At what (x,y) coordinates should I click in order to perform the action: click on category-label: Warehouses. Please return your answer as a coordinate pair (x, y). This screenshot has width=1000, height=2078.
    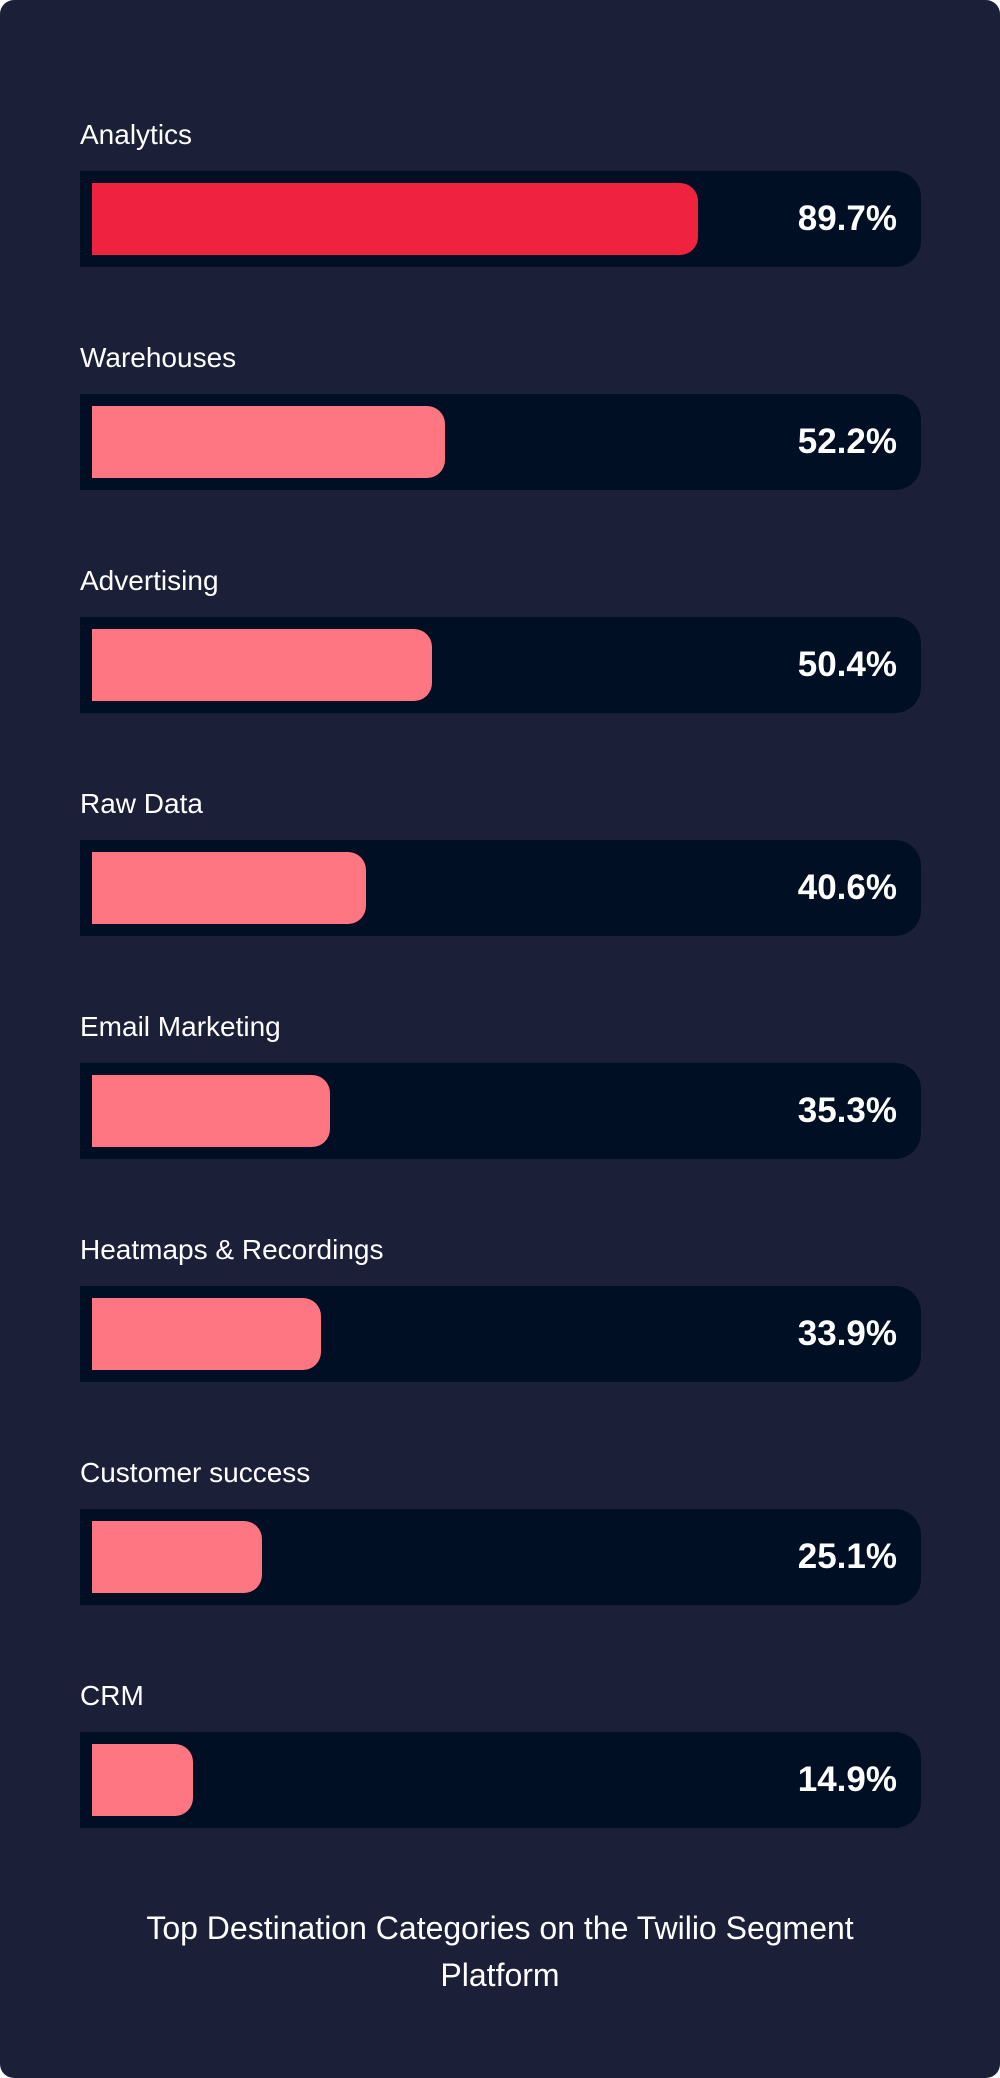
    Looking at the image, I should click on (158, 357).